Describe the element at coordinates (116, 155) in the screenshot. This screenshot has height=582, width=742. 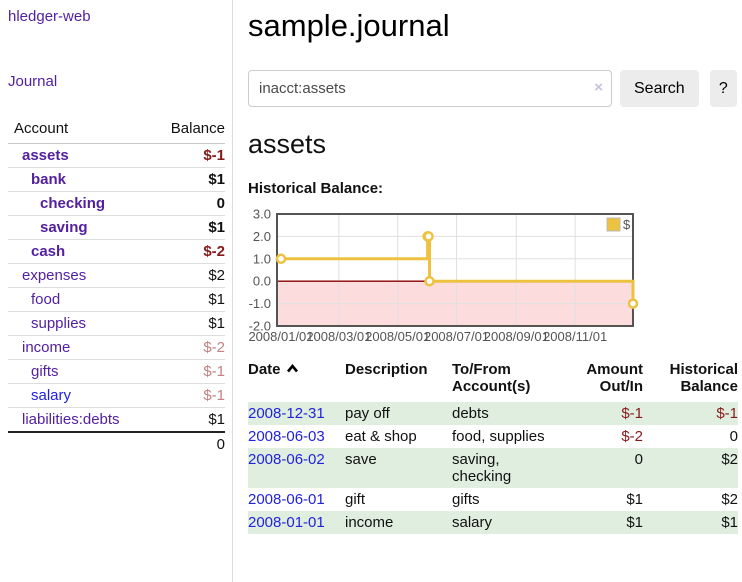
I see `account-row: assets $-1` at that location.